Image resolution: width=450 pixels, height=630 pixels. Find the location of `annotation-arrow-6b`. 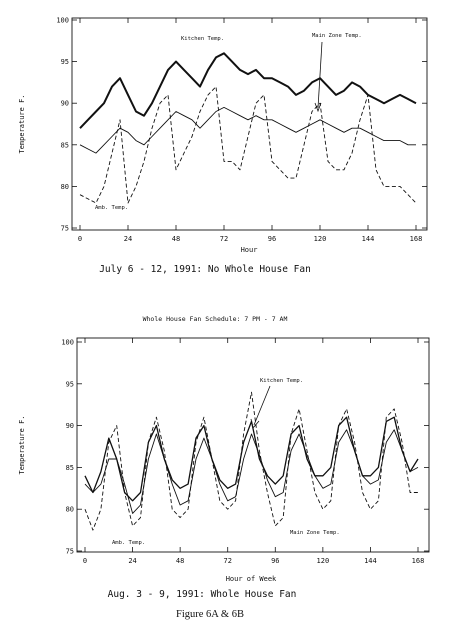

annotation-arrow-6b is located at coordinates (262, 405).